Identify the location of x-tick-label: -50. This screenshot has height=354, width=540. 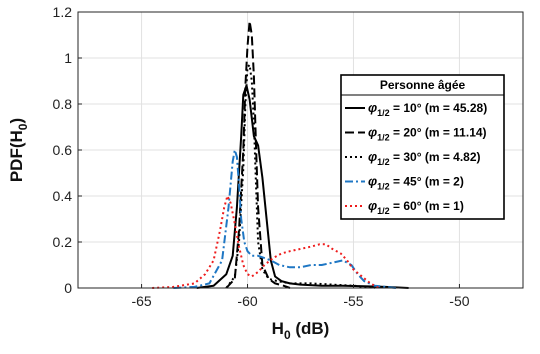
(459, 301).